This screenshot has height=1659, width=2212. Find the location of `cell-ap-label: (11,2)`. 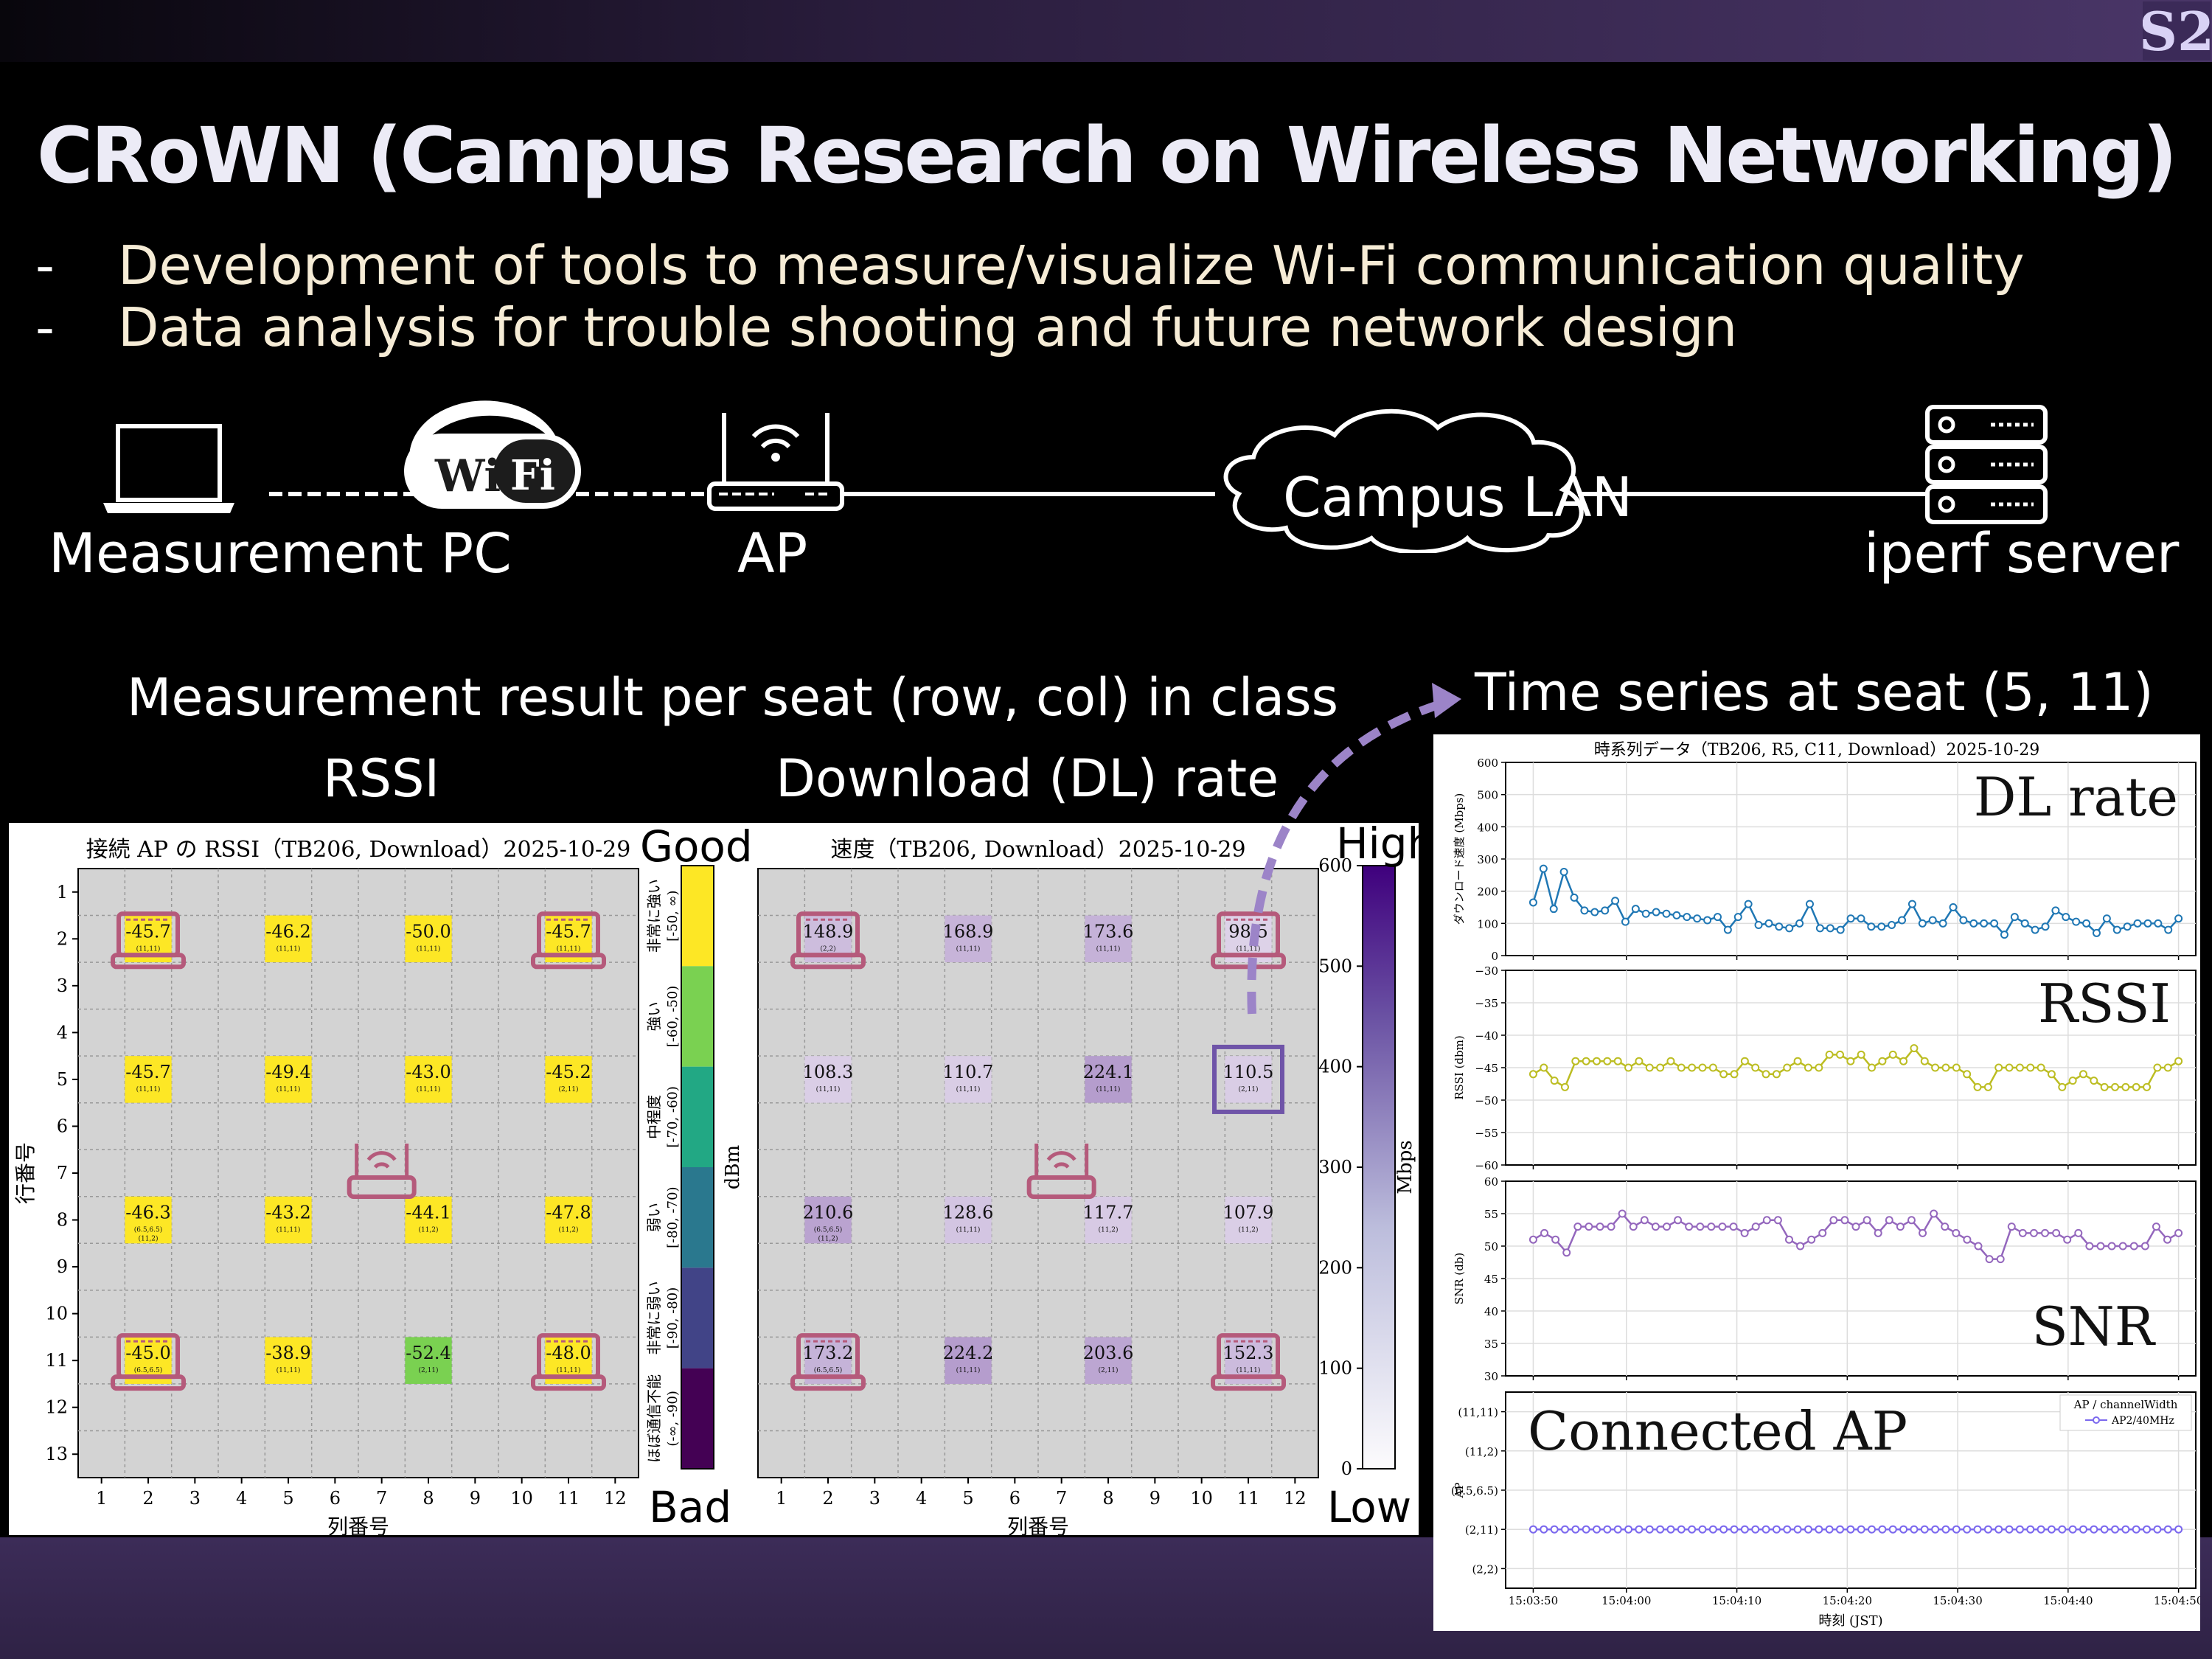

cell-ap-label: (11,2) is located at coordinates (1108, 1230).